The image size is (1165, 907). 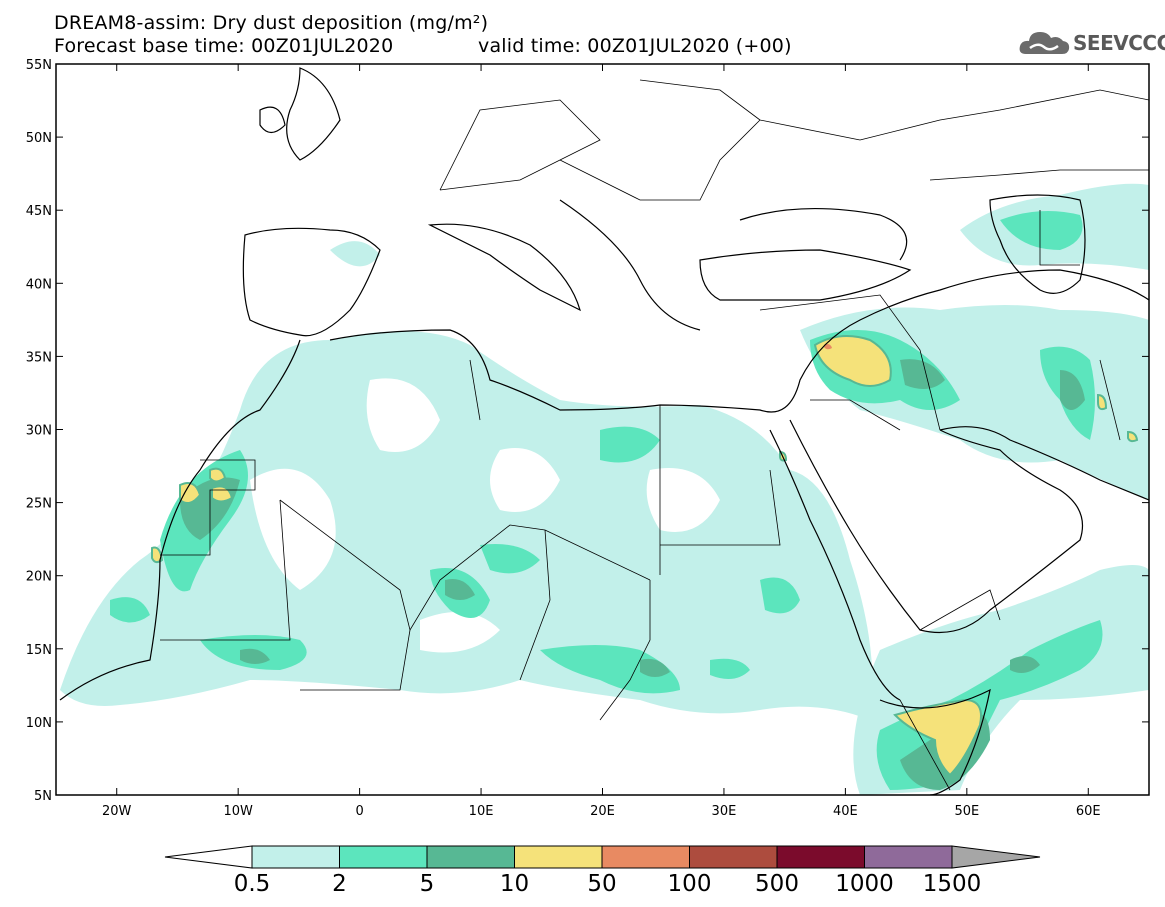 I want to click on caspian-sea-outline, so click(x=1037, y=244).